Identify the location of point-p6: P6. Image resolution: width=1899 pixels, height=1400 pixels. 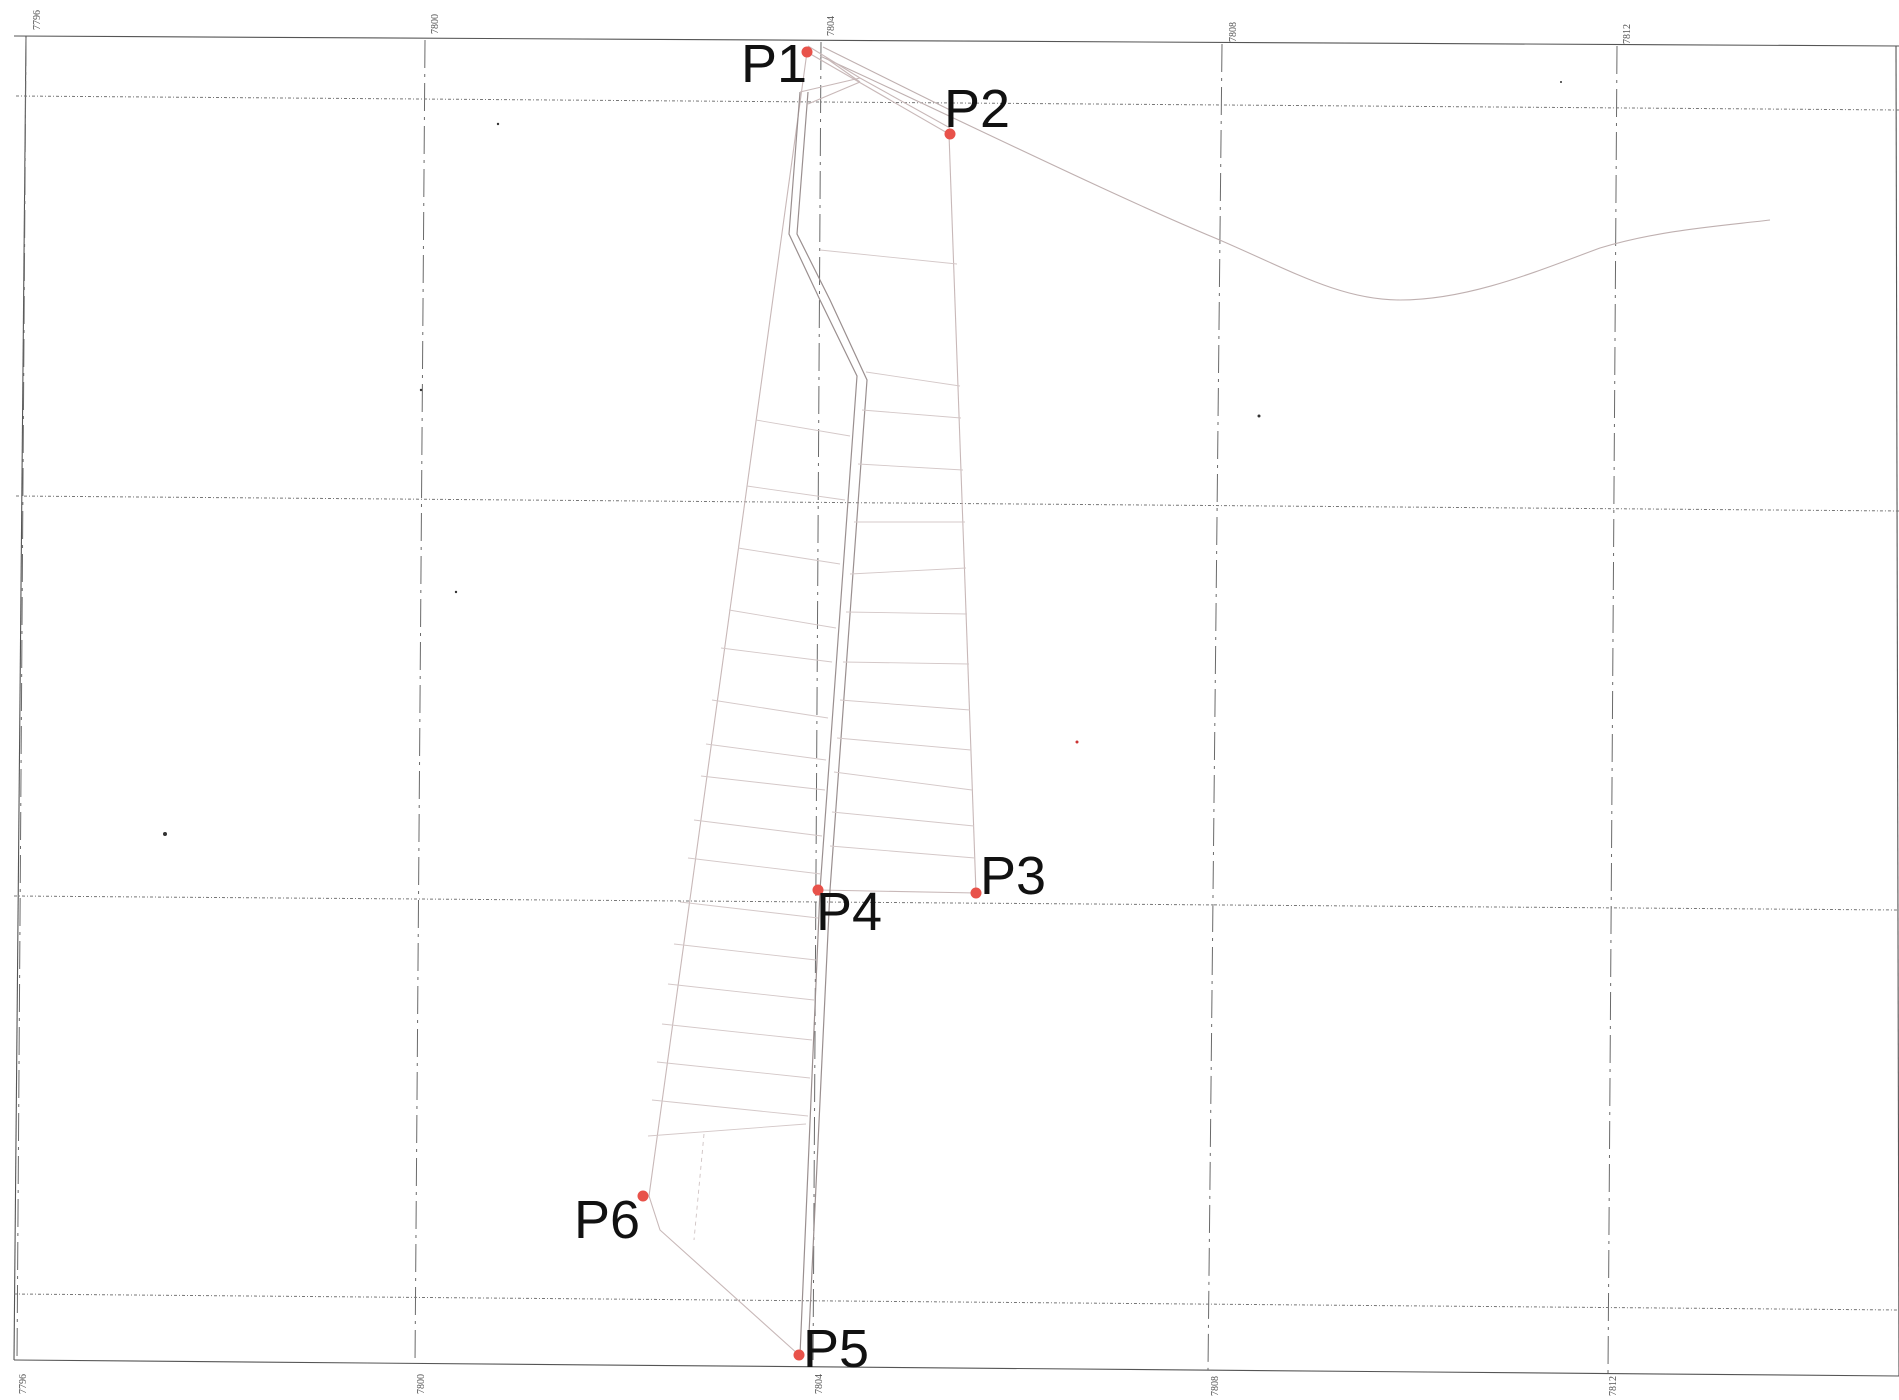
(611, 1220).